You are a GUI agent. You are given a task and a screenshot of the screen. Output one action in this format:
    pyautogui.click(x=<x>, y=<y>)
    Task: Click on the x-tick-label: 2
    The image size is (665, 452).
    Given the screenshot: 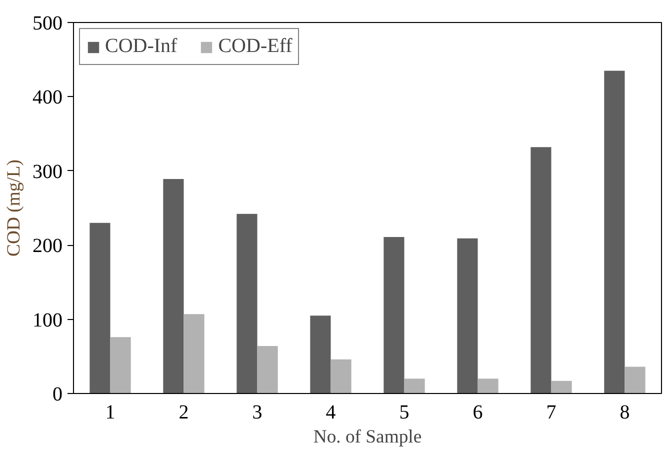 What is the action you would take?
    pyautogui.click(x=183, y=413)
    